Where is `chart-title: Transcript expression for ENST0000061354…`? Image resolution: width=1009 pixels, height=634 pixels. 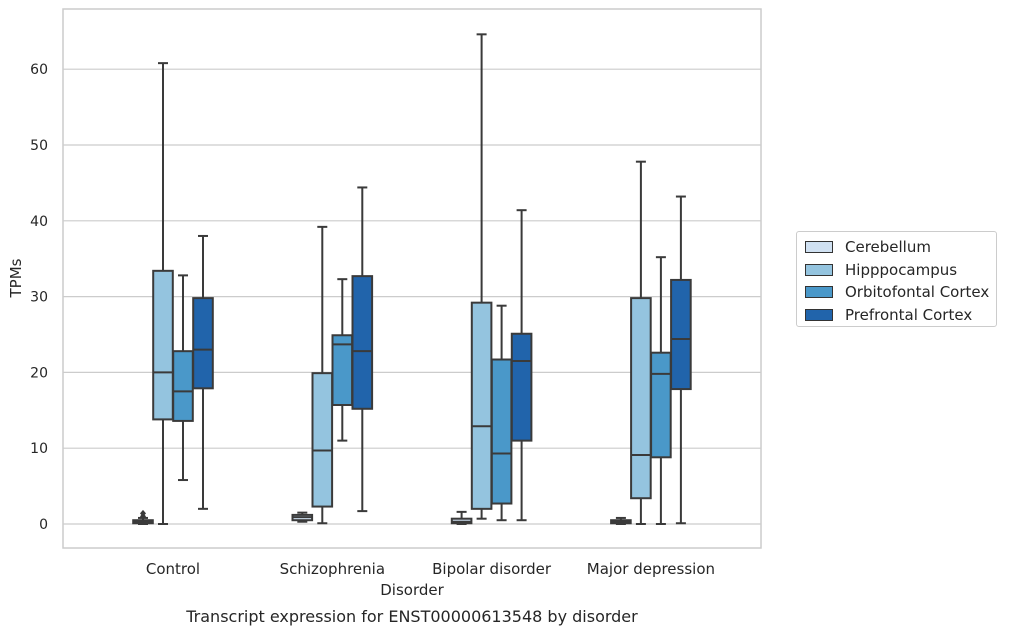
chart-title: Transcript expression for ENST0000061354… is located at coordinates (411, 616).